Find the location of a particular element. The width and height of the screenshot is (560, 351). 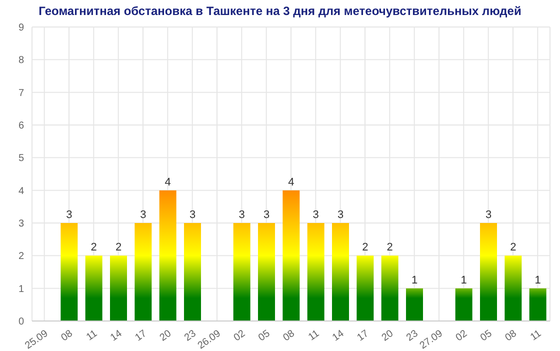

y-tick-label: 2 is located at coordinates (21, 256).